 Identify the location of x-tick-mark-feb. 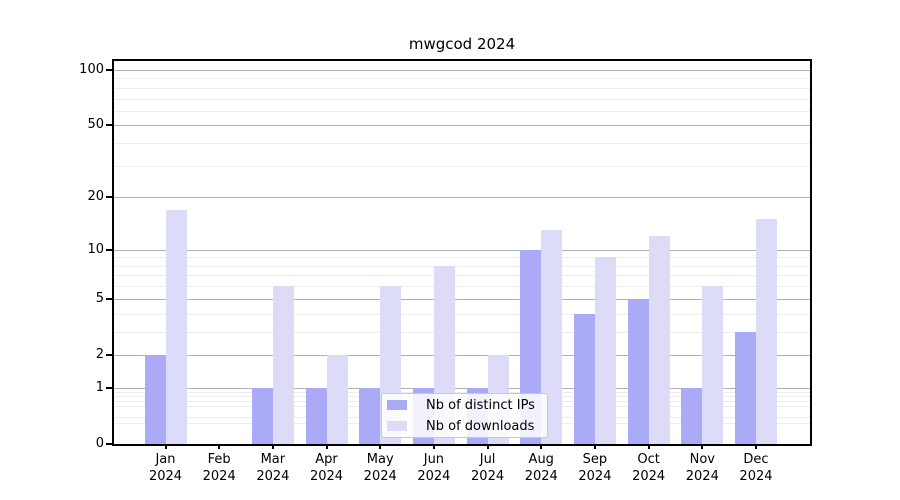
(219, 446).